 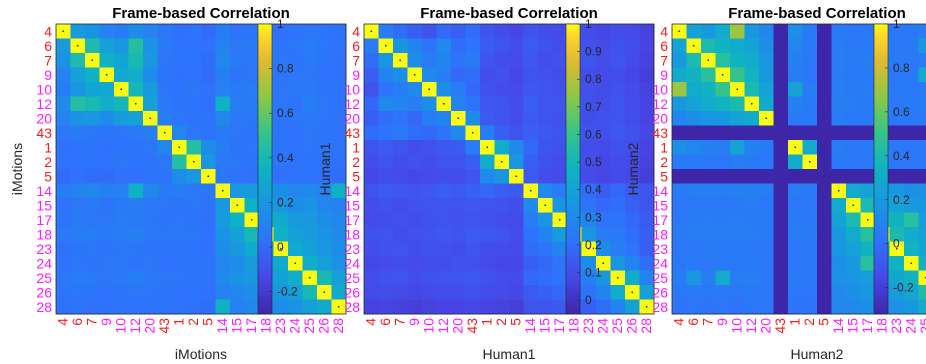 I want to click on y-tick-label: 15, so click(x=44, y=205).